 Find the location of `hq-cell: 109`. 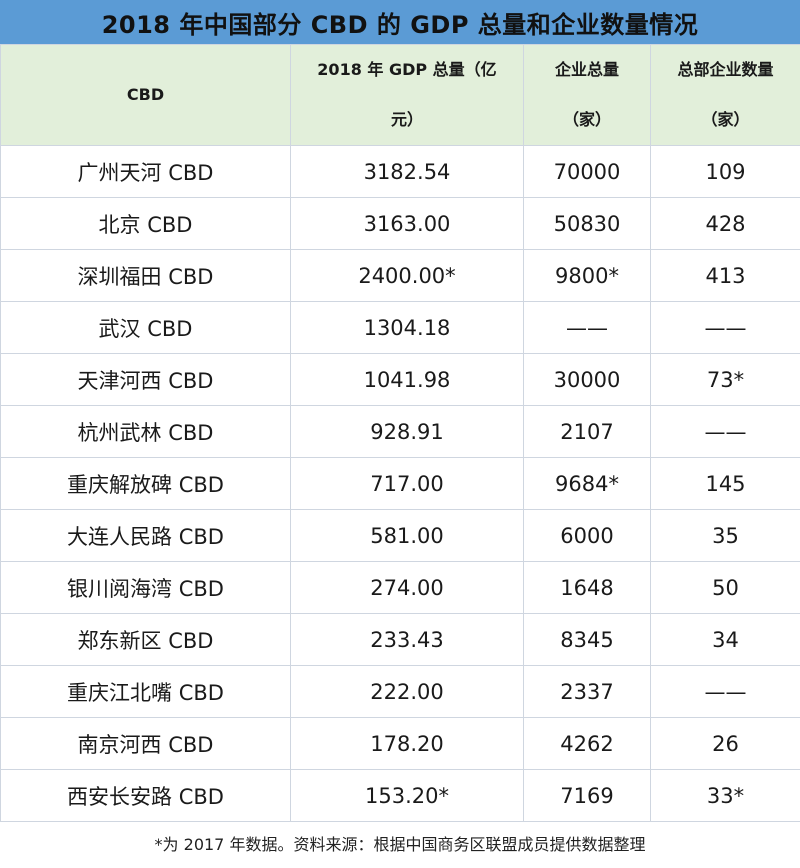

hq-cell: 109 is located at coordinates (725, 171).